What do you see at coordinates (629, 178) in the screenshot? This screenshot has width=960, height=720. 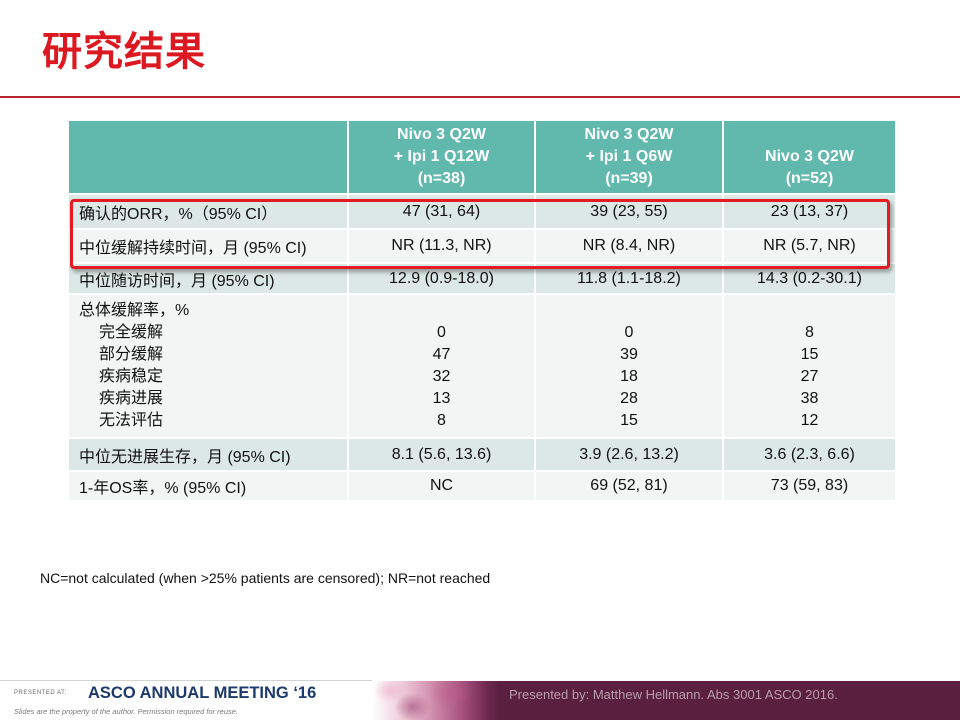 I see `header-line: (n=39)` at bounding box center [629, 178].